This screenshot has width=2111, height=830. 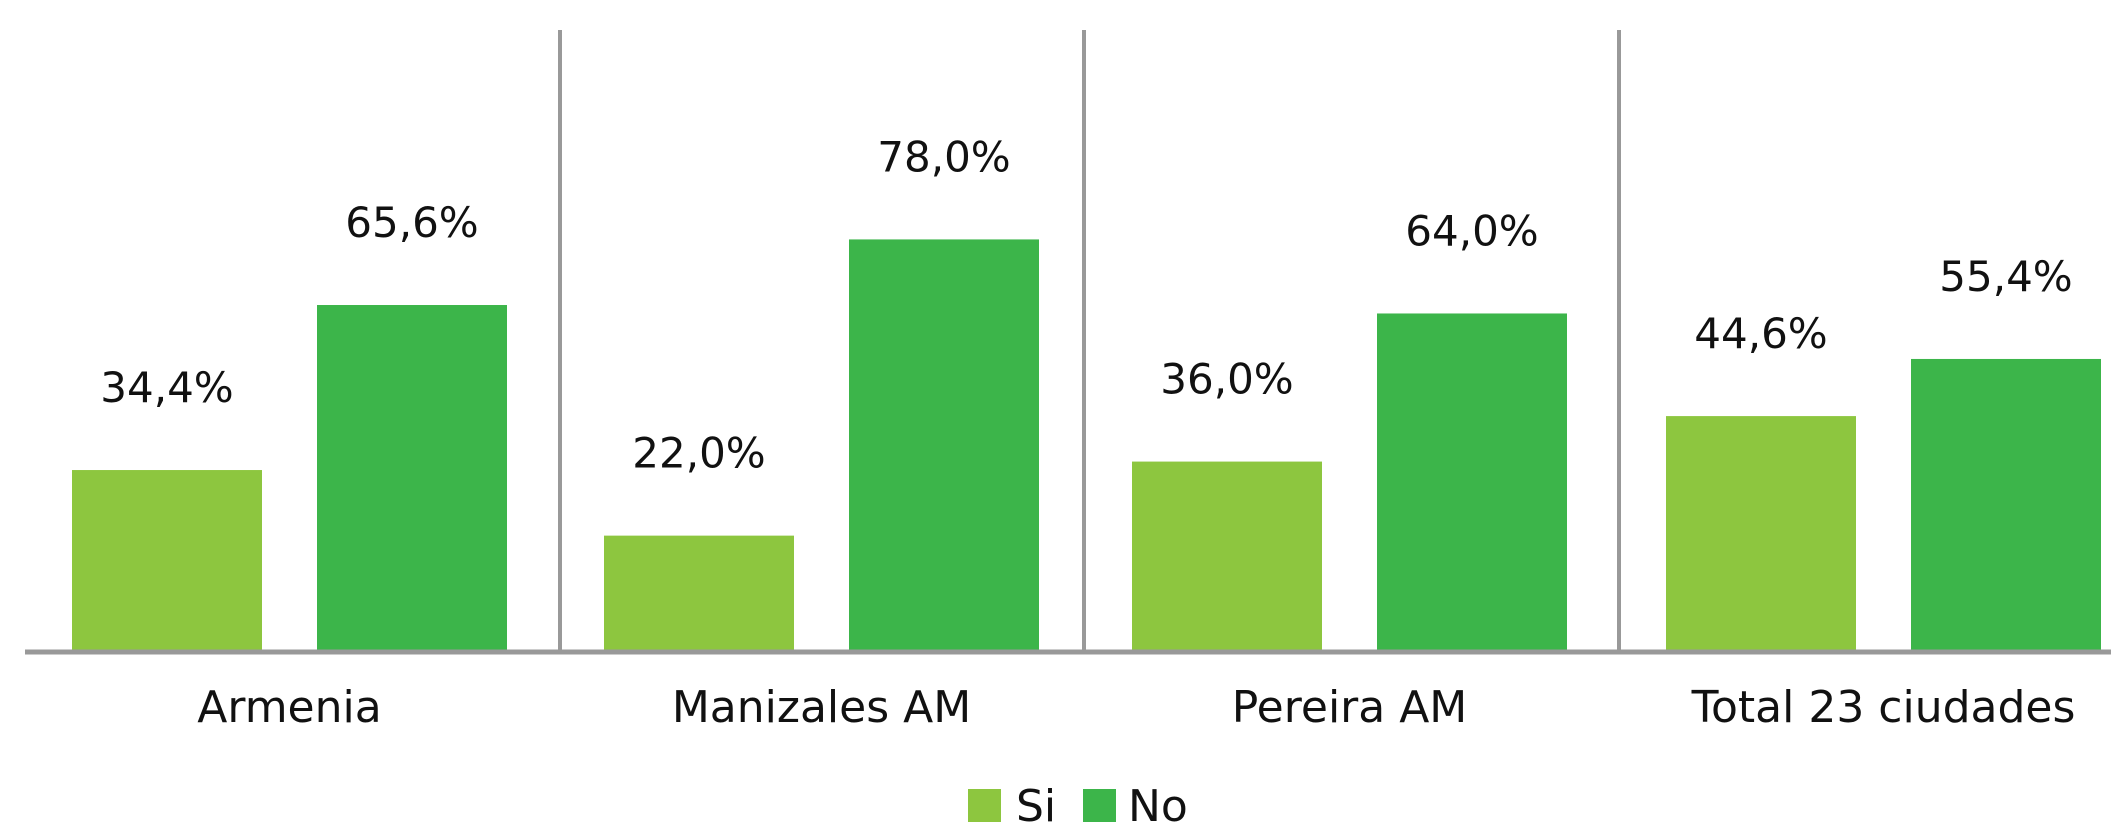 I want to click on data-label-no-3: 55,4%, so click(x=2005, y=276).